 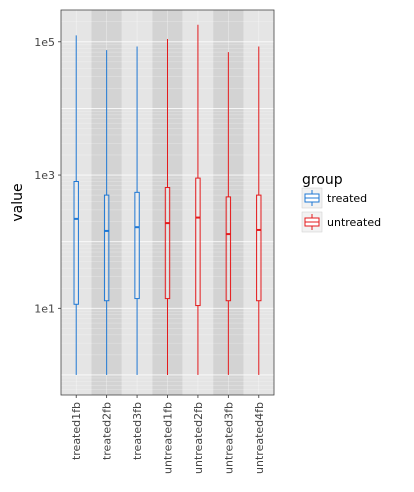 I want to click on x-tick-label: untreated3fb, so click(x=228, y=438).